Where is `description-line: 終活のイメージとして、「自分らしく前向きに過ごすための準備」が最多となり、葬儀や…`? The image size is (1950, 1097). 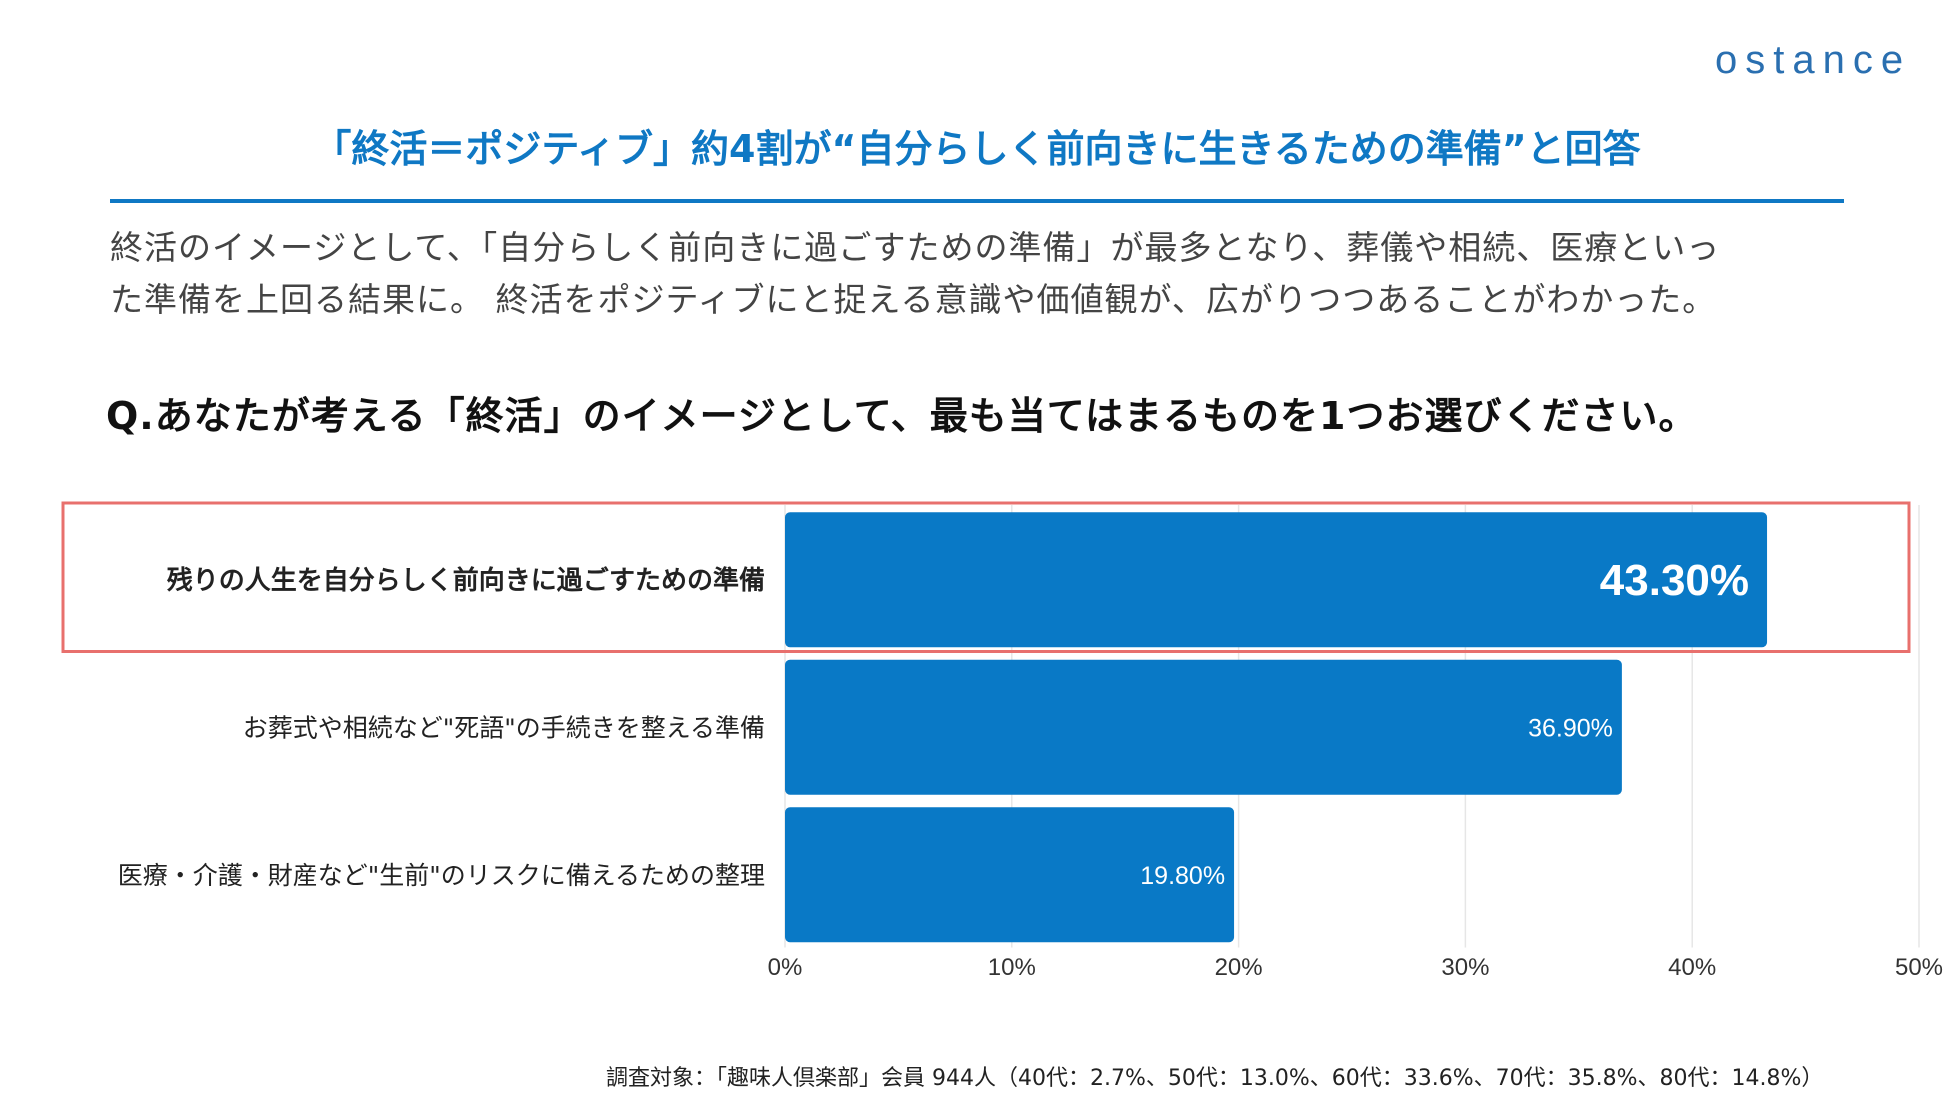
description-line: 終活のイメージとして、「自分らしく前向きに過ごすための準備」が最多となり、葬儀や… is located at coordinates (915, 247).